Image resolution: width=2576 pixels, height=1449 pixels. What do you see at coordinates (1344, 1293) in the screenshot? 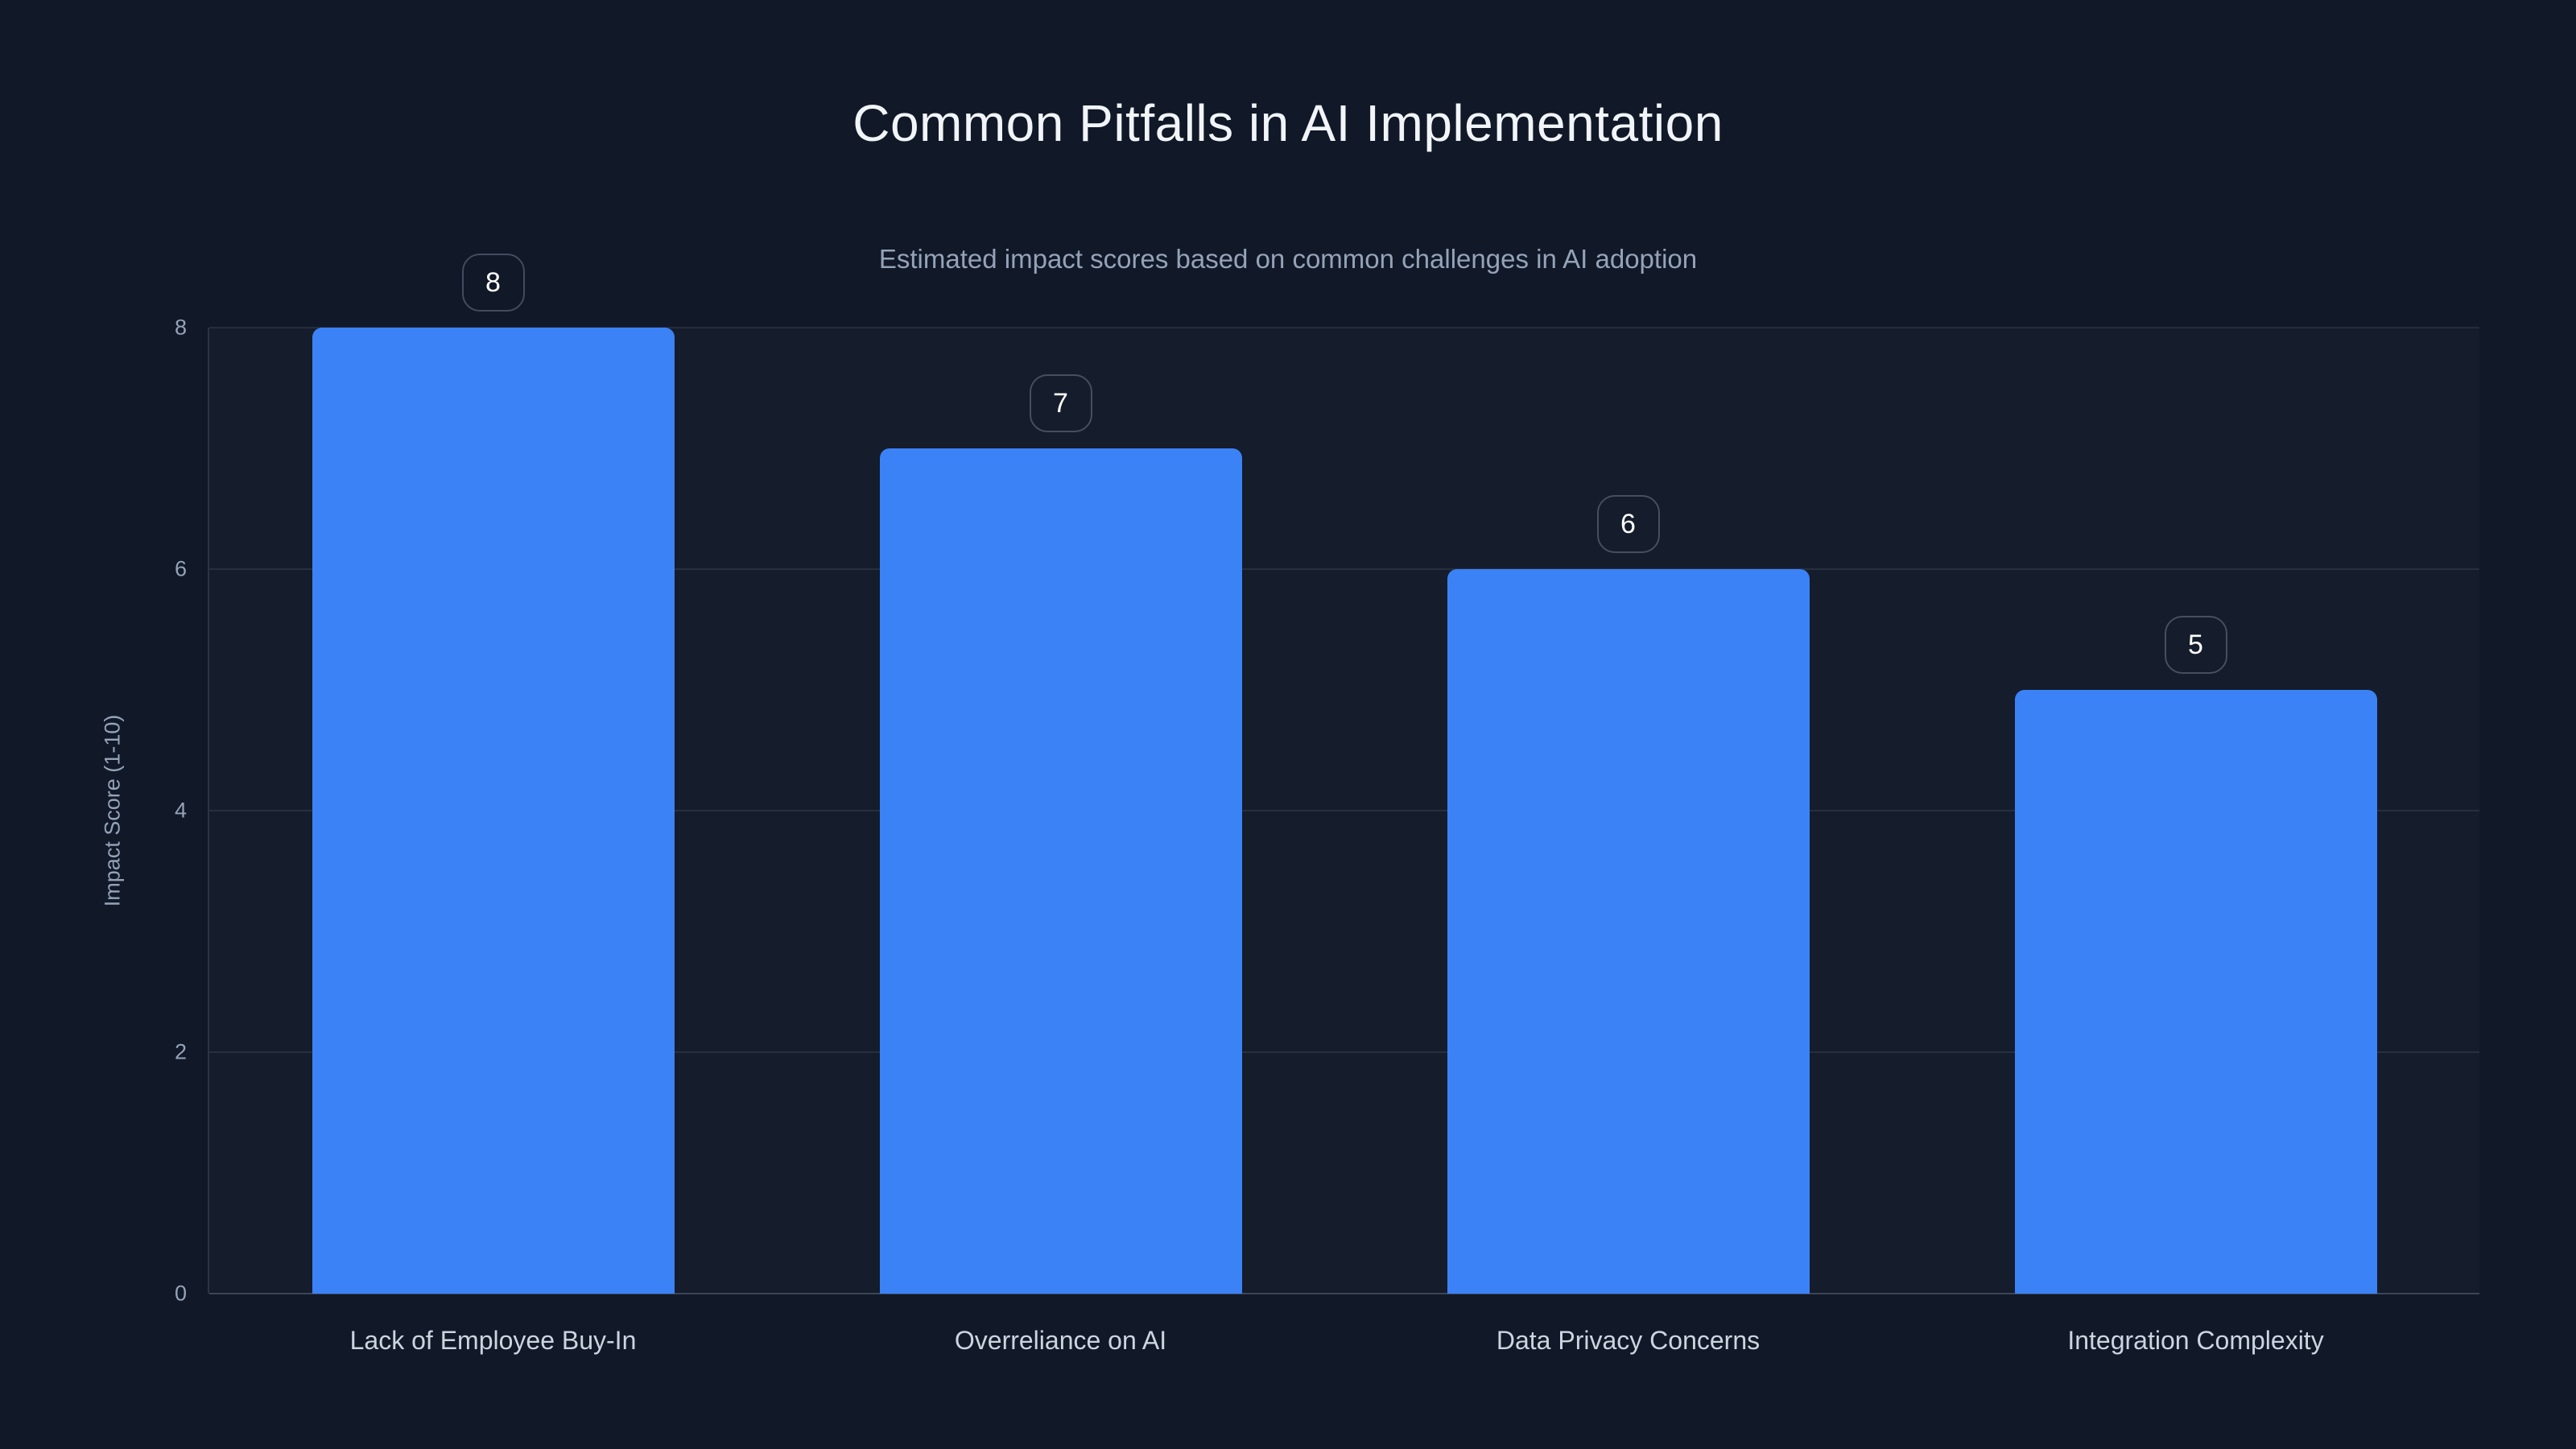
I see `x-axis-line` at bounding box center [1344, 1293].